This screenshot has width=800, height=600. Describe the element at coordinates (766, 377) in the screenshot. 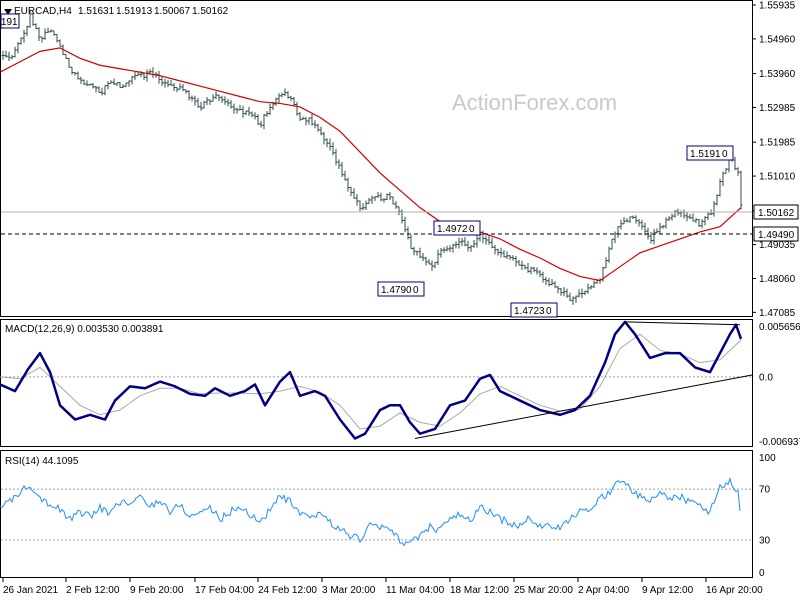

I see `macd-tick-label: 0.0` at that location.